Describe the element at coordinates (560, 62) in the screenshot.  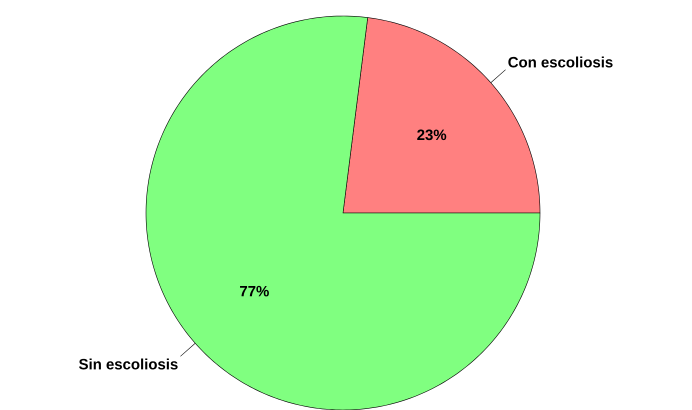
I see `slice-label: Con escoliosis` at that location.